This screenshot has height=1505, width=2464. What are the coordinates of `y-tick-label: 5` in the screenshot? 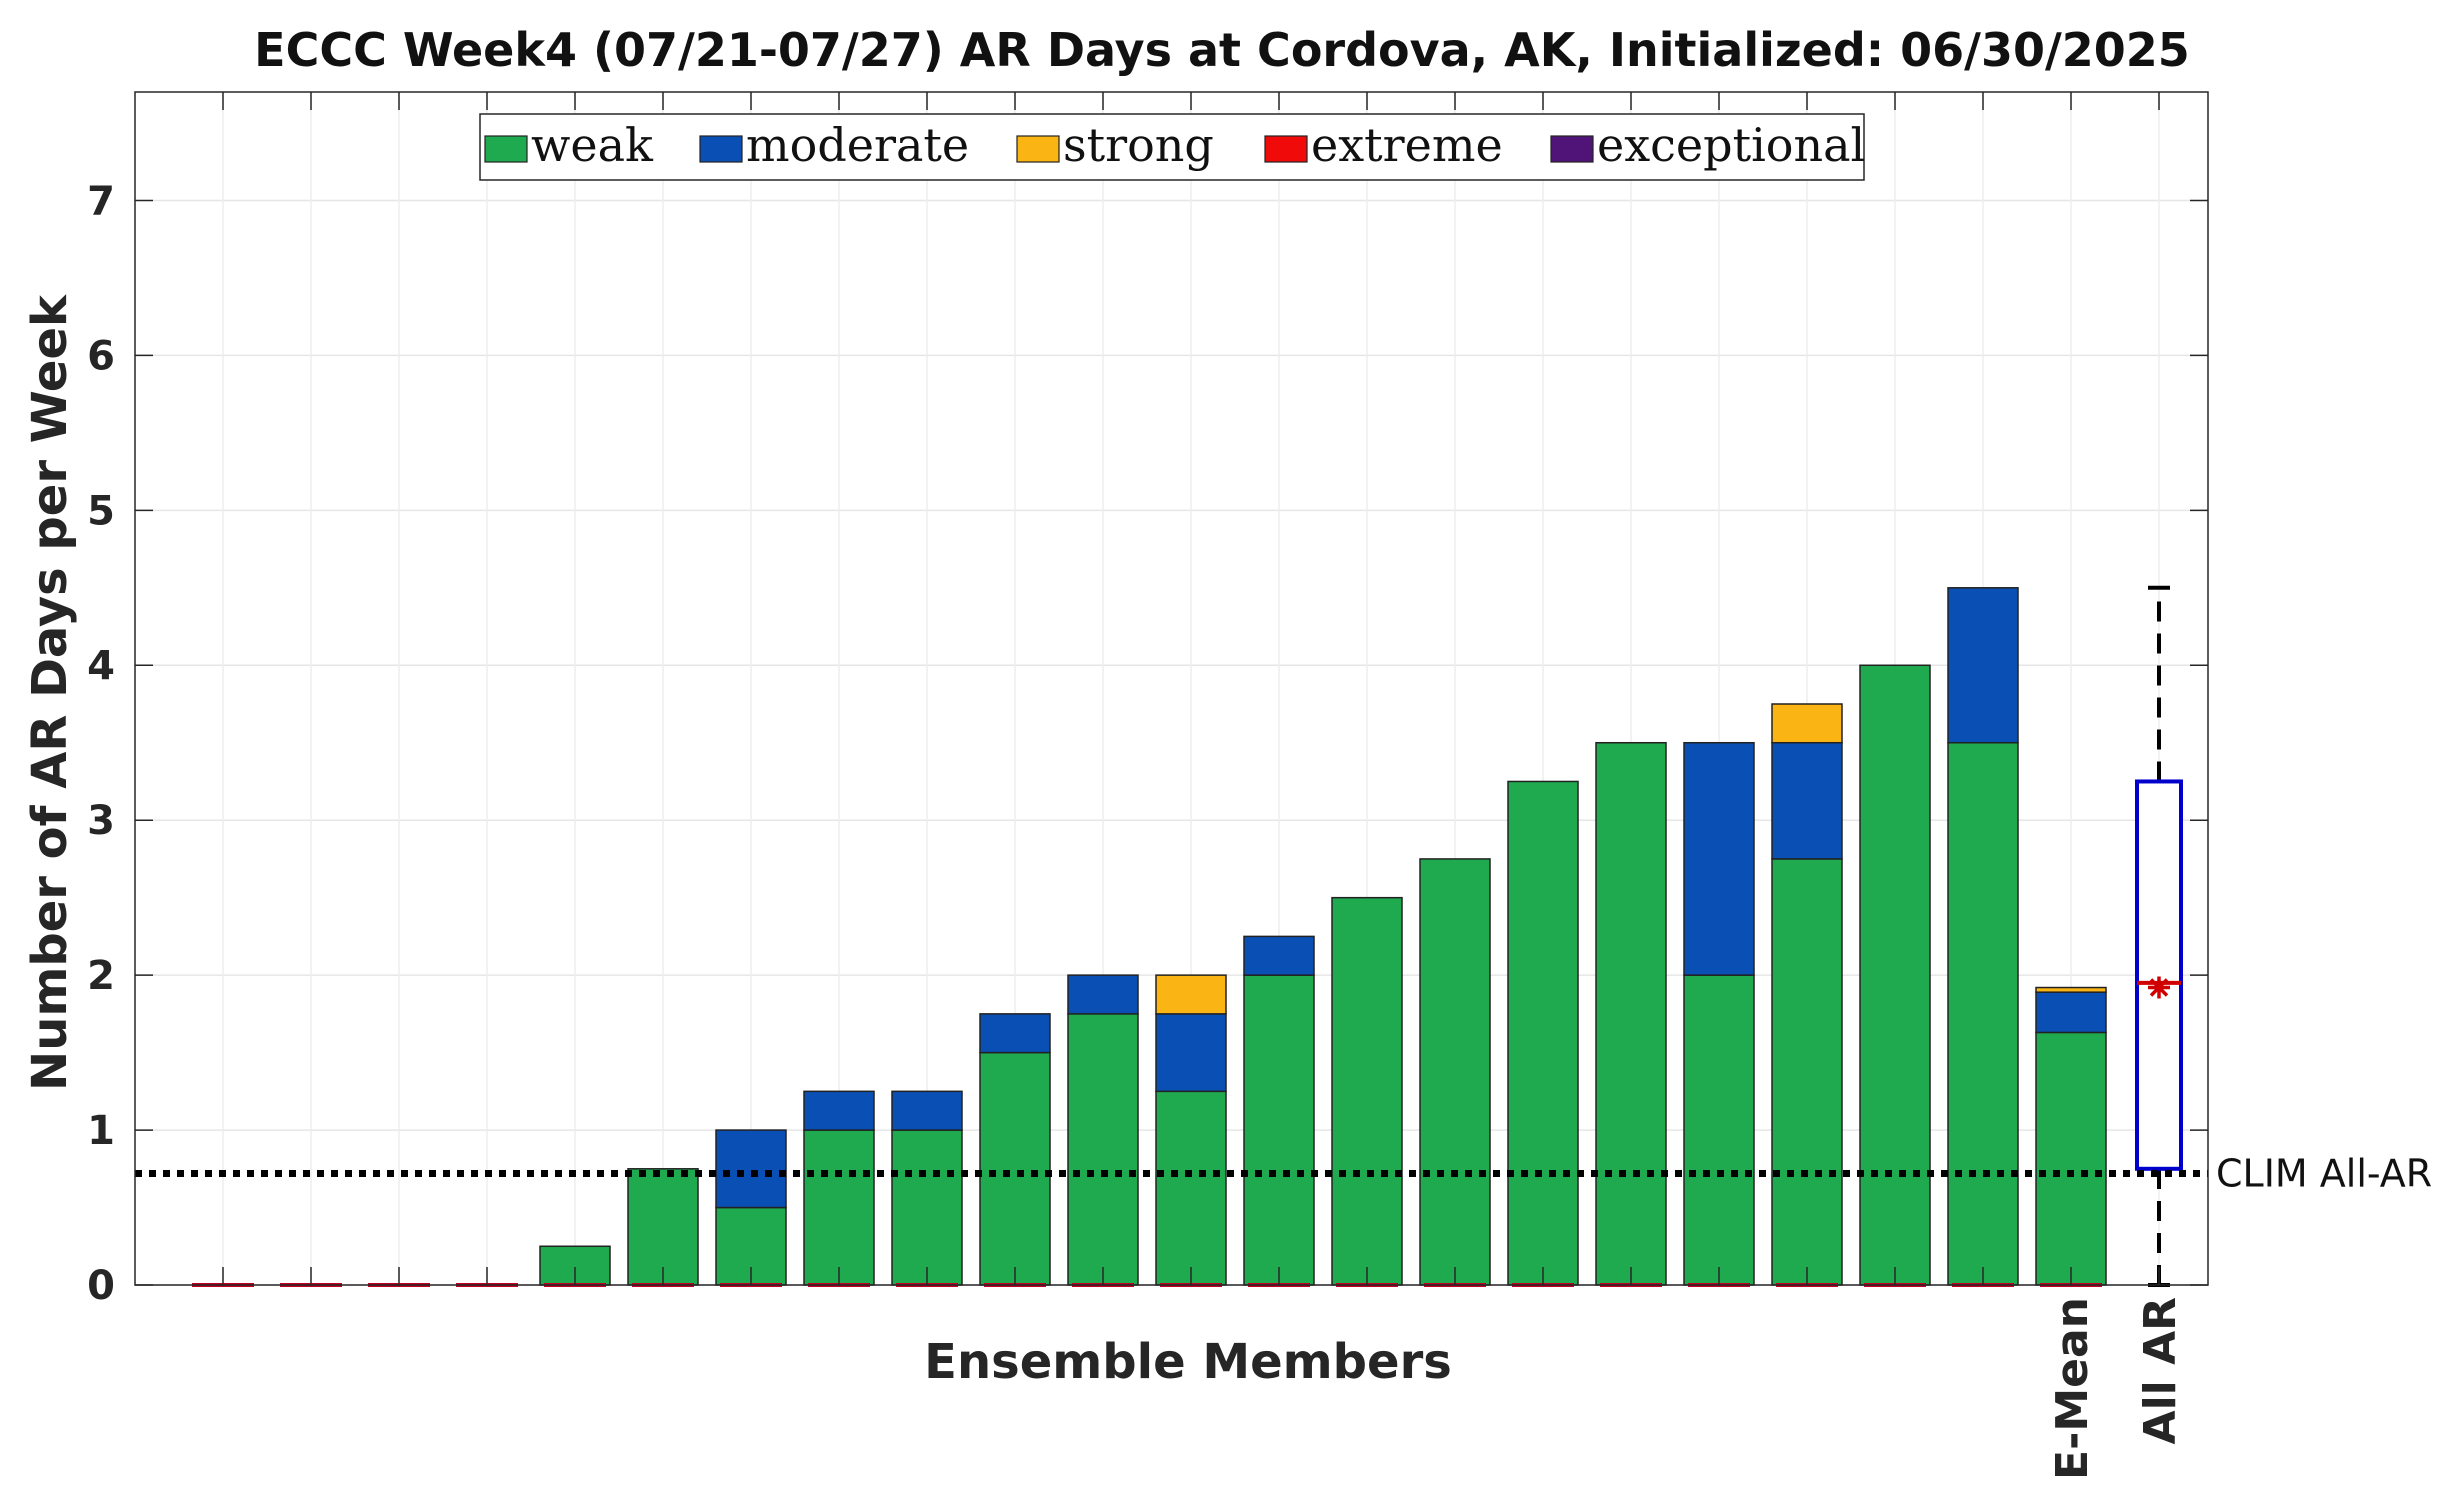 It's located at (101, 511).